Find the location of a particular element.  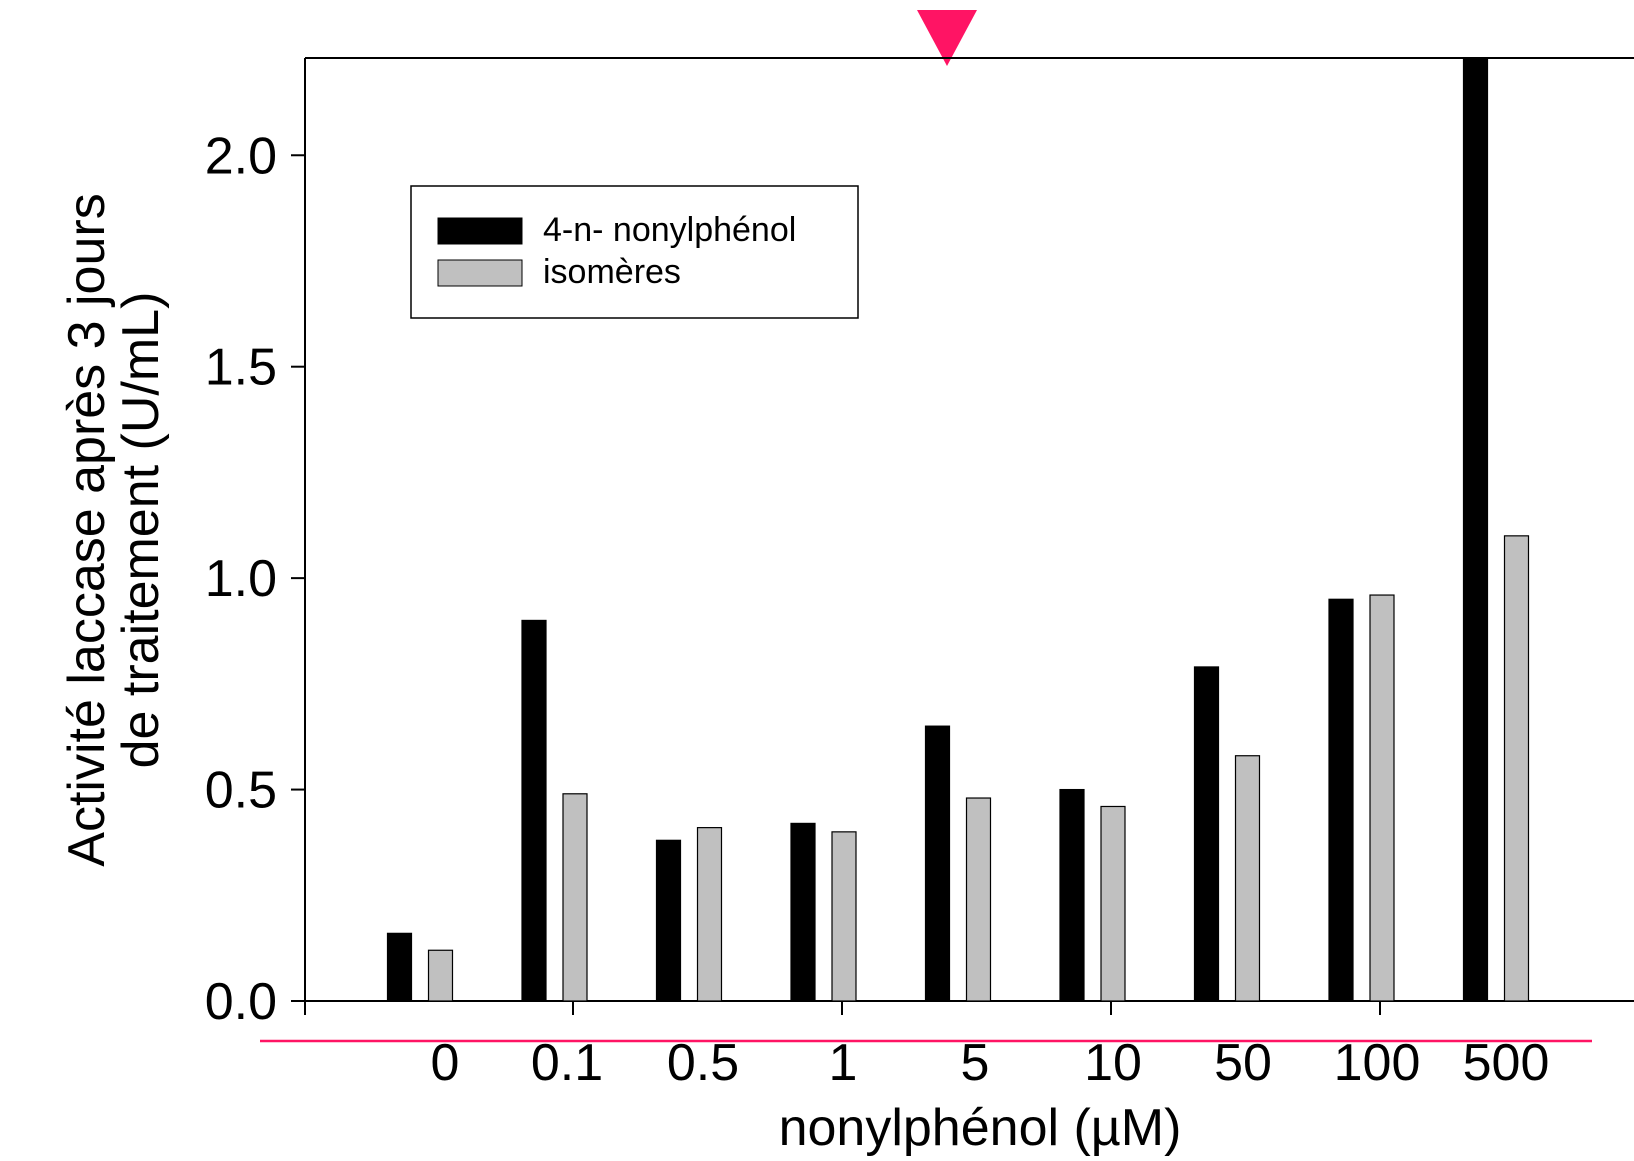

y-tick-label: 2.0 is located at coordinates (241, 156).